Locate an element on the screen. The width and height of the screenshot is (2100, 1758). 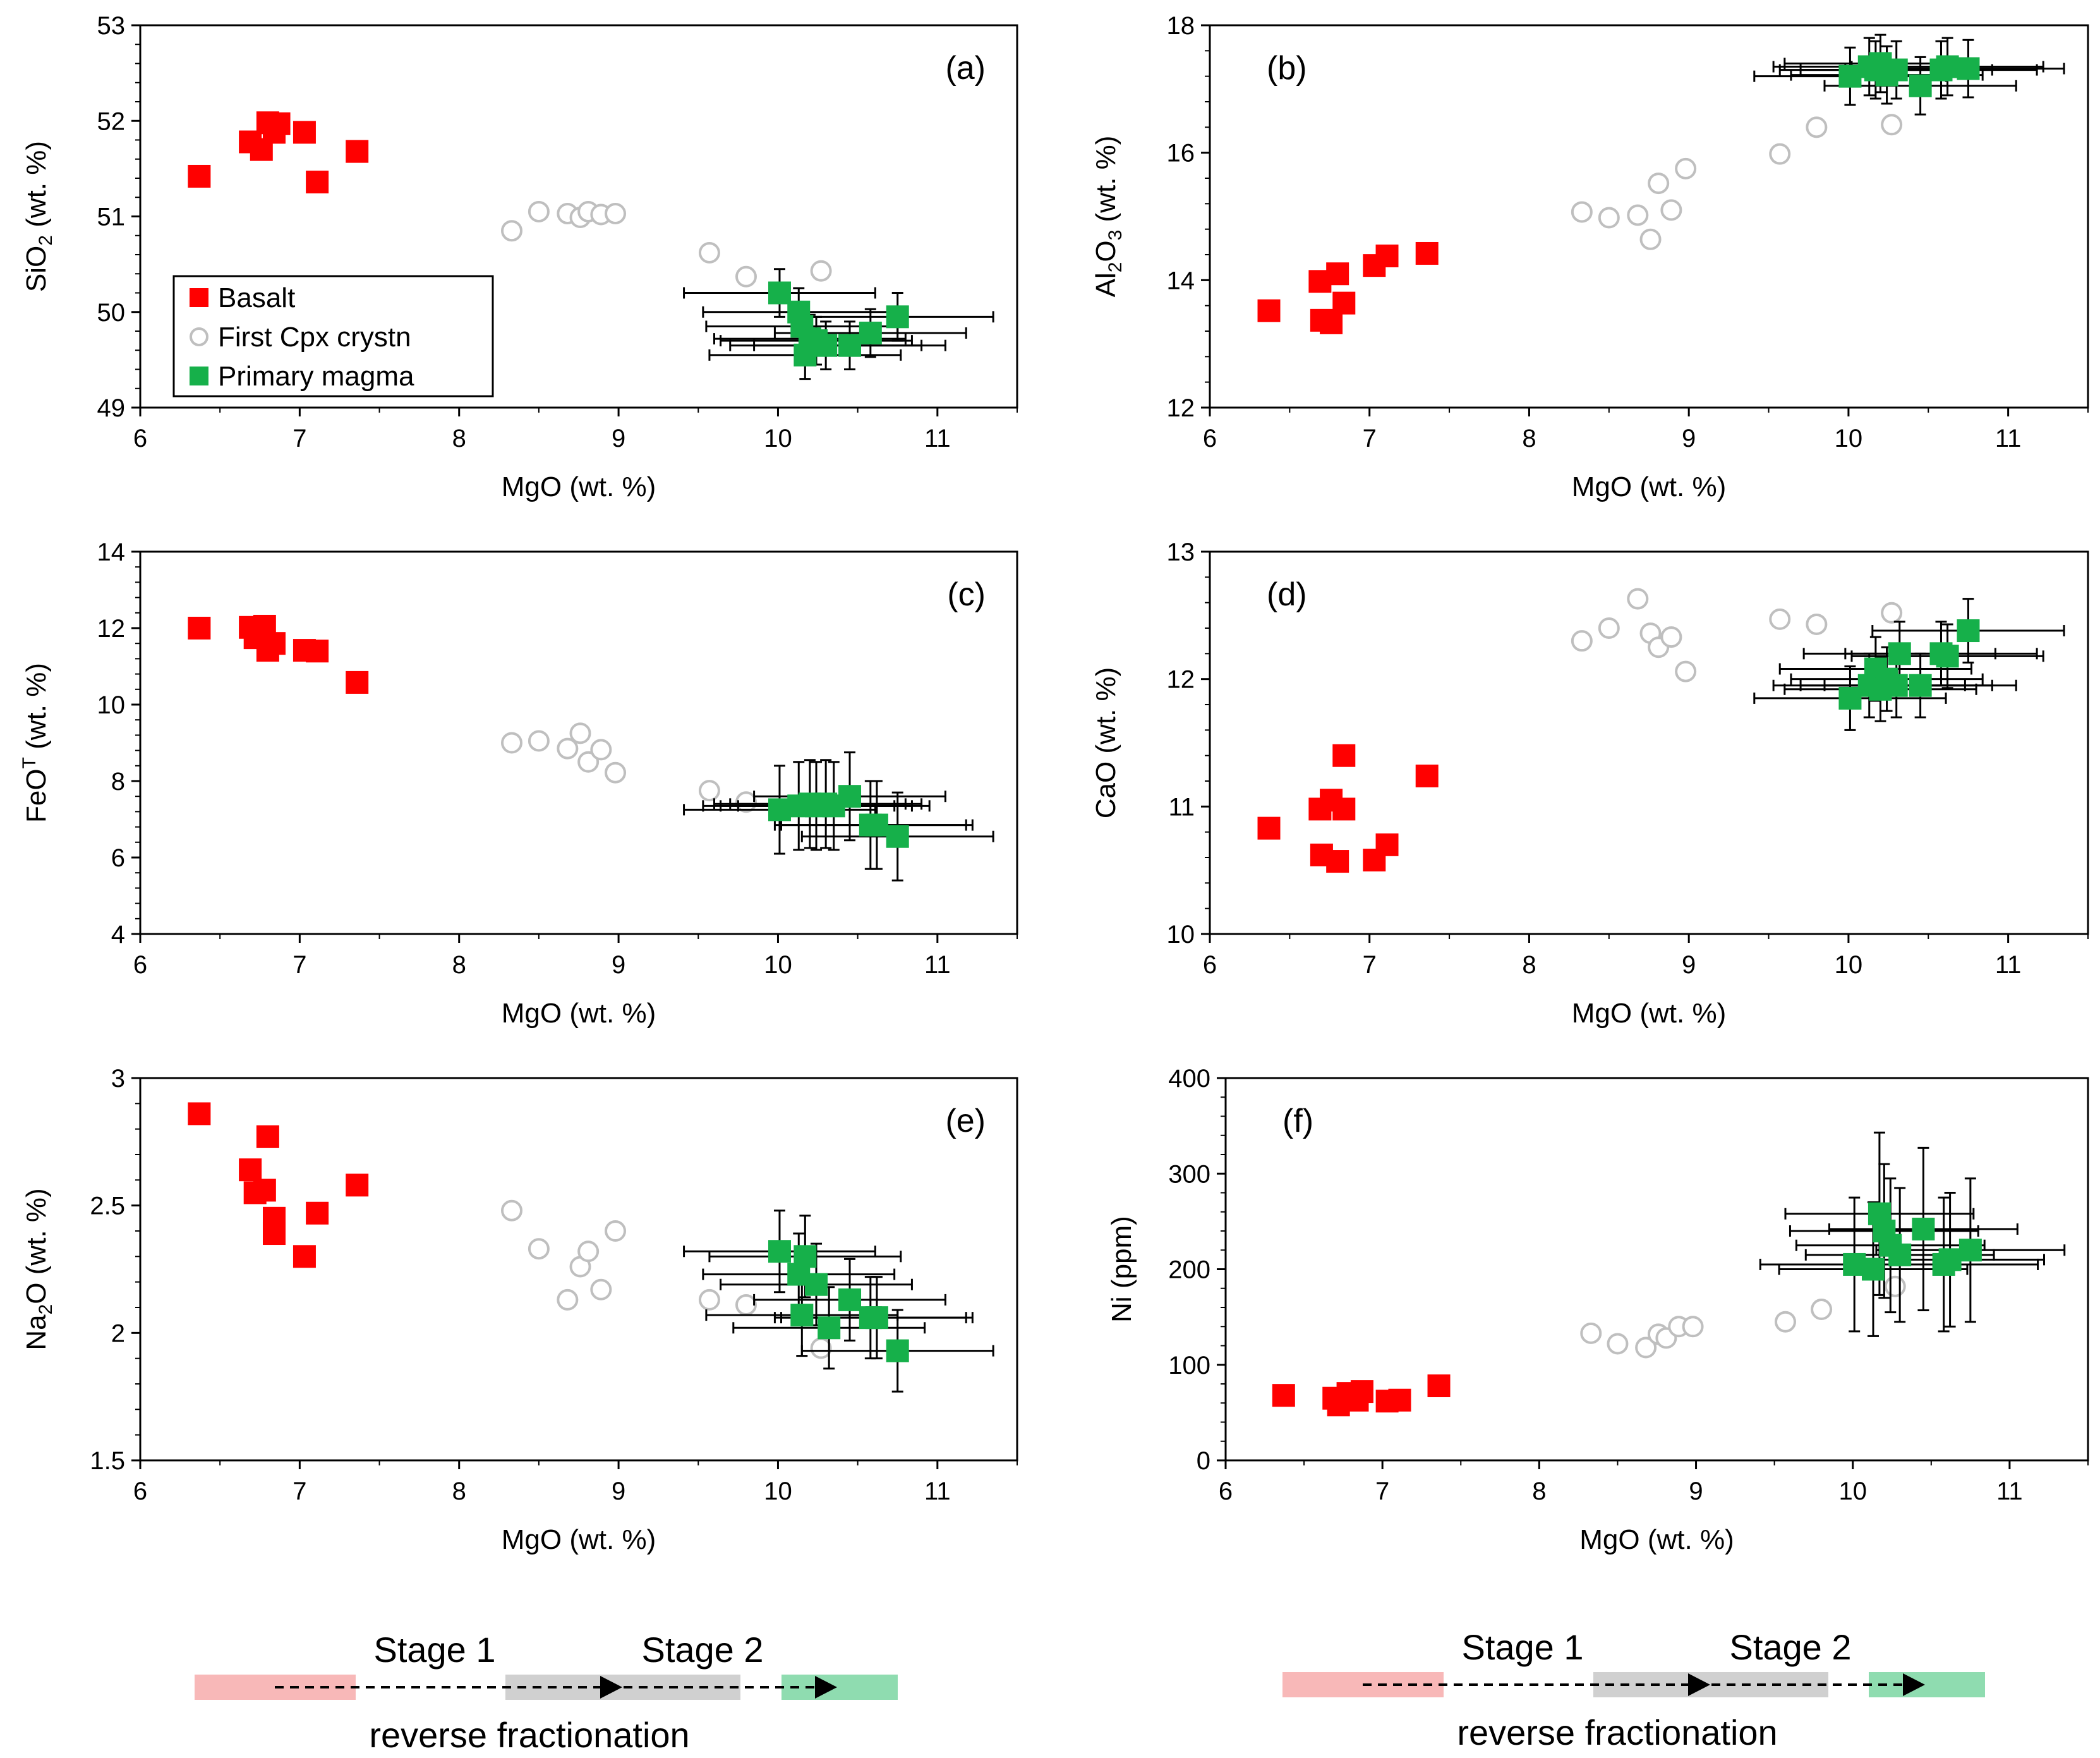
legend-basalt-marker is located at coordinates (199, 297).